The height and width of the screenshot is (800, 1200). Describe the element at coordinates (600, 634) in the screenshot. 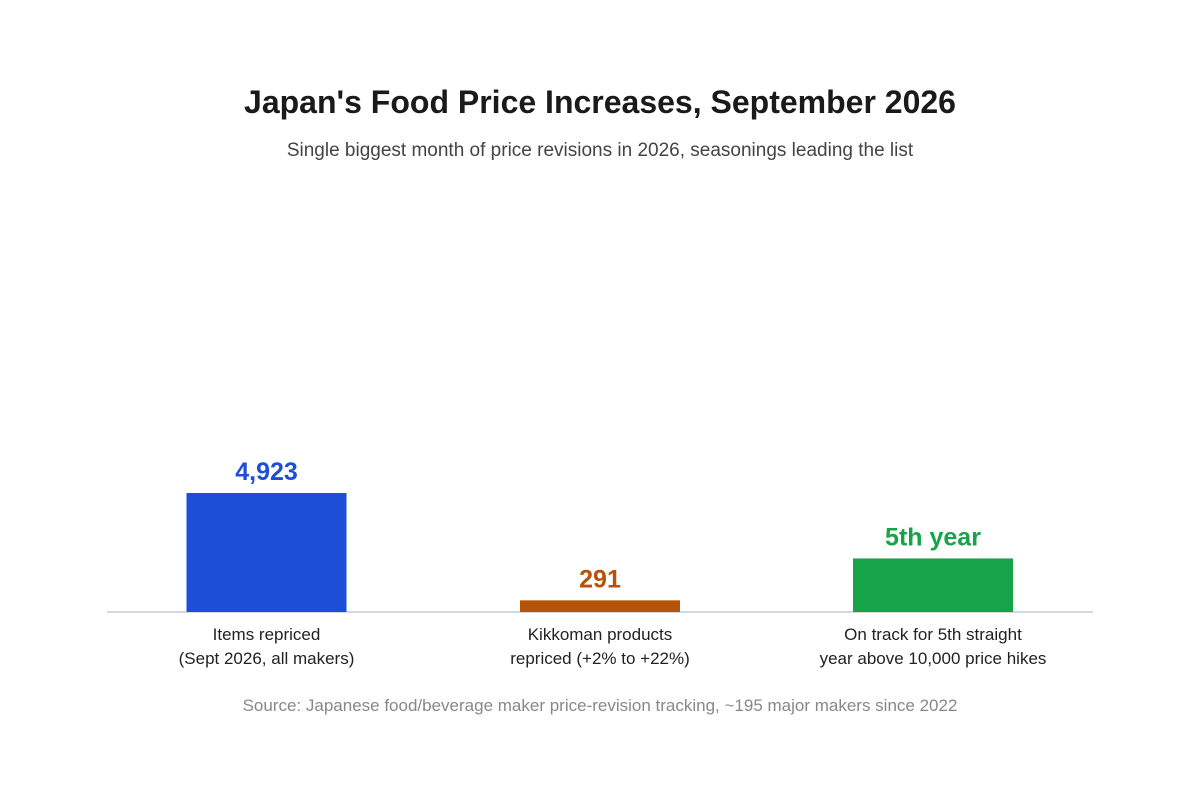

I see `category-label-2-line-1: Kikkoman products` at that location.